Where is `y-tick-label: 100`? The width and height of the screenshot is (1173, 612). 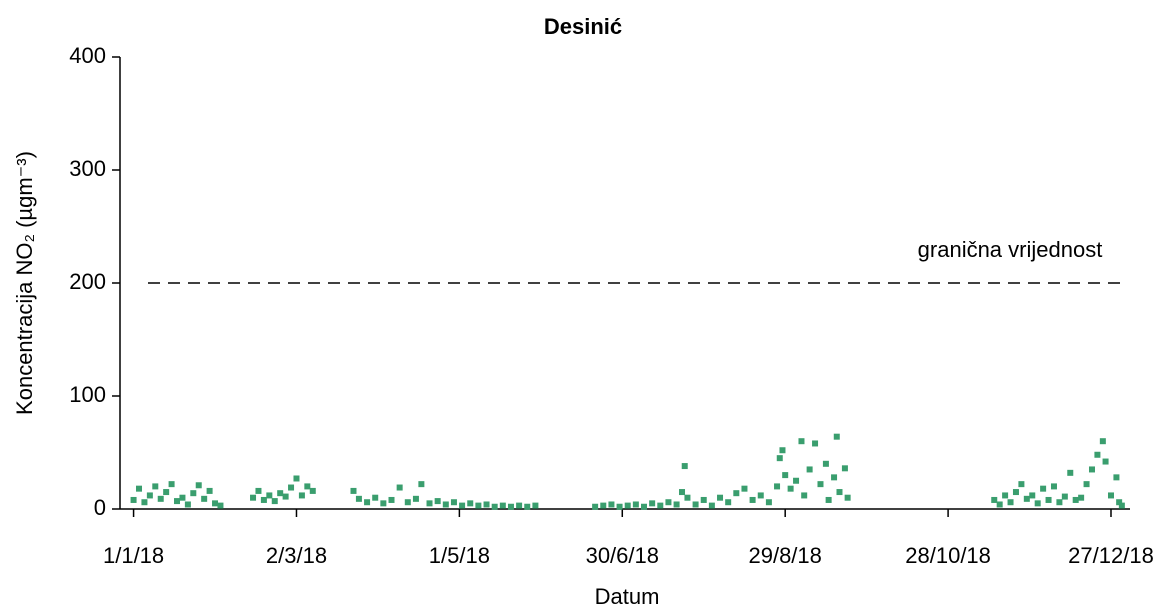
y-tick-label: 100 is located at coordinates (87, 394).